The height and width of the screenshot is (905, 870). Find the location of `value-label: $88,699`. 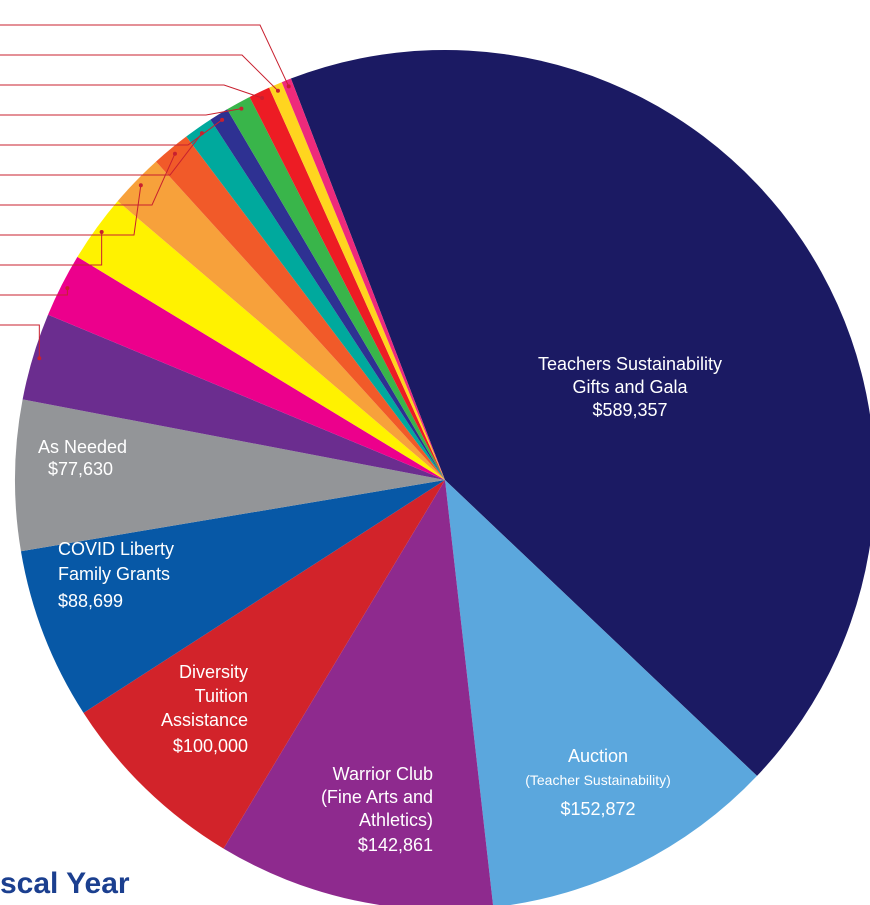

value-label: $88,699 is located at coordinates (90, 601).